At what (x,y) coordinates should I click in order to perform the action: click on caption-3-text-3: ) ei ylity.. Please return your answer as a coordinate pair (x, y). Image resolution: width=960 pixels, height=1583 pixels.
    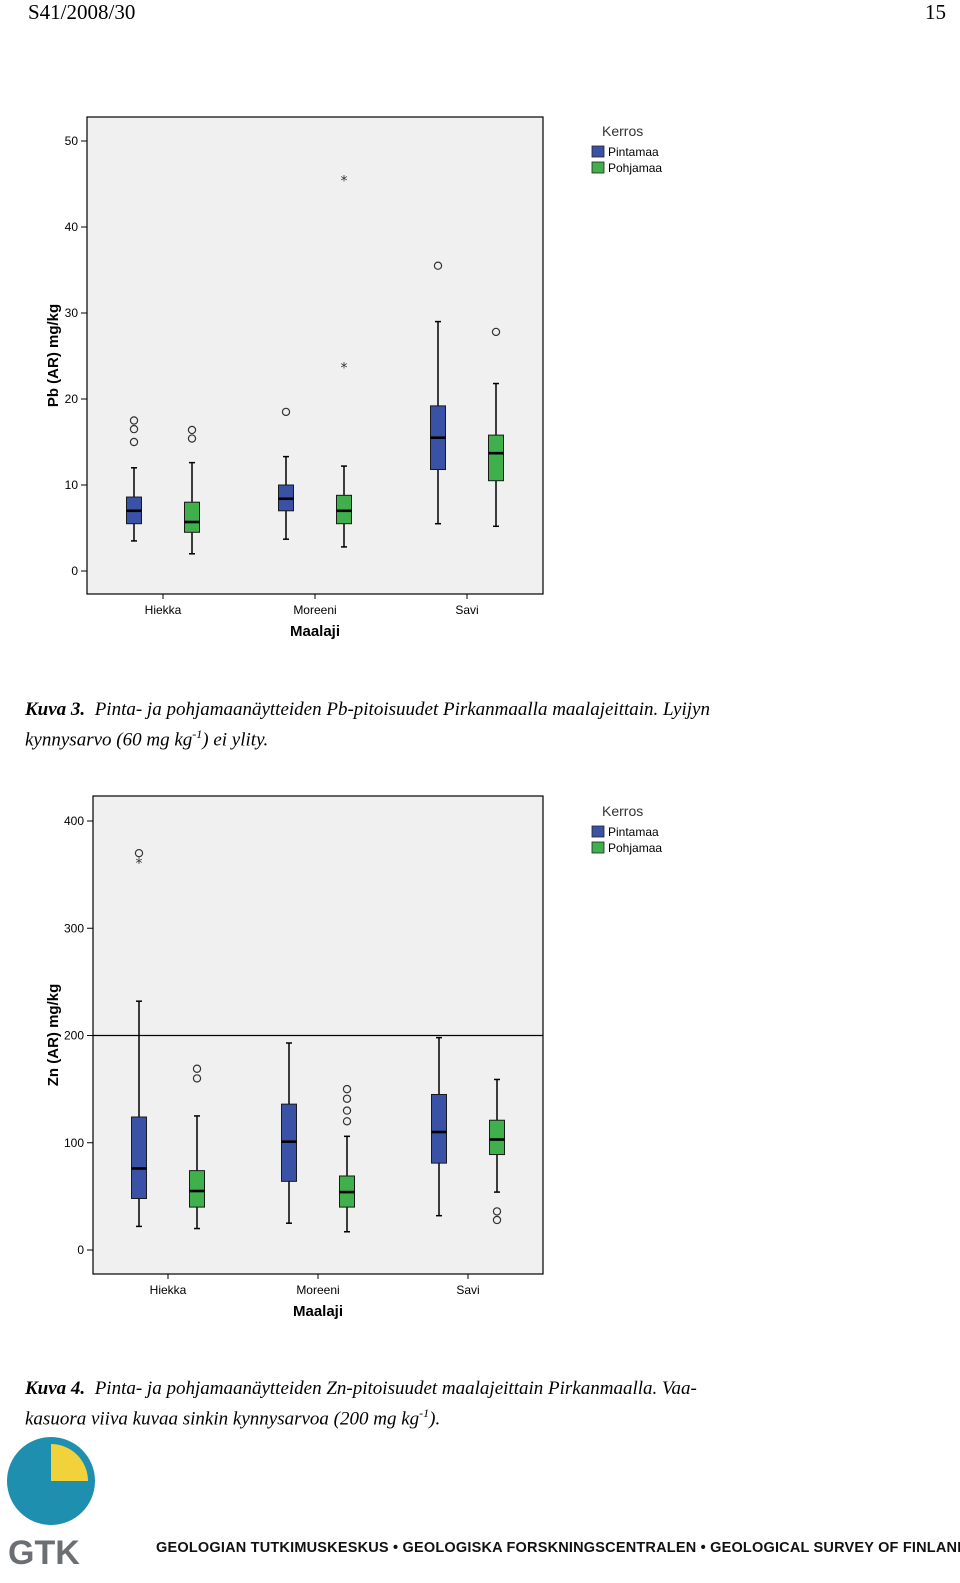
    Looking at the image, I should click on (235, 740).